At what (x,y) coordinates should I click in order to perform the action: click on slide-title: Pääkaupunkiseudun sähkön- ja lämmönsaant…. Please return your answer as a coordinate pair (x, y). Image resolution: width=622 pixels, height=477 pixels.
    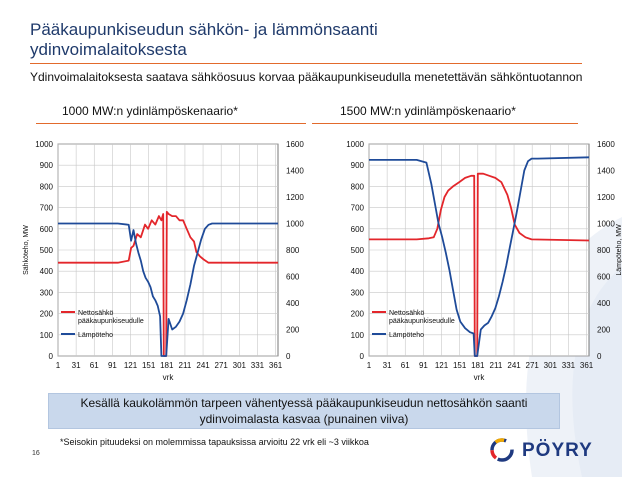
    Looking at the image, I should click on (204, 39).